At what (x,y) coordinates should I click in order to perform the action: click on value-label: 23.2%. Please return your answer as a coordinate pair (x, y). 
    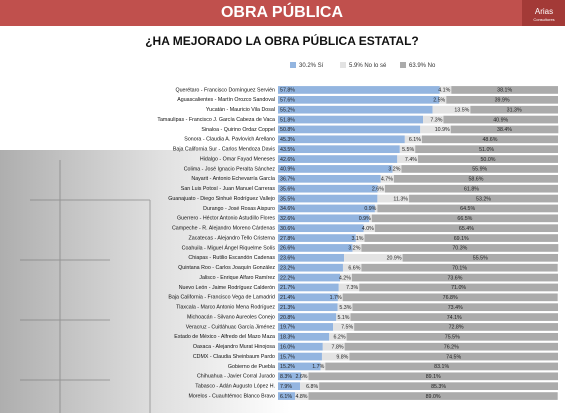
    Looking at the image, I should click on (287, 268).